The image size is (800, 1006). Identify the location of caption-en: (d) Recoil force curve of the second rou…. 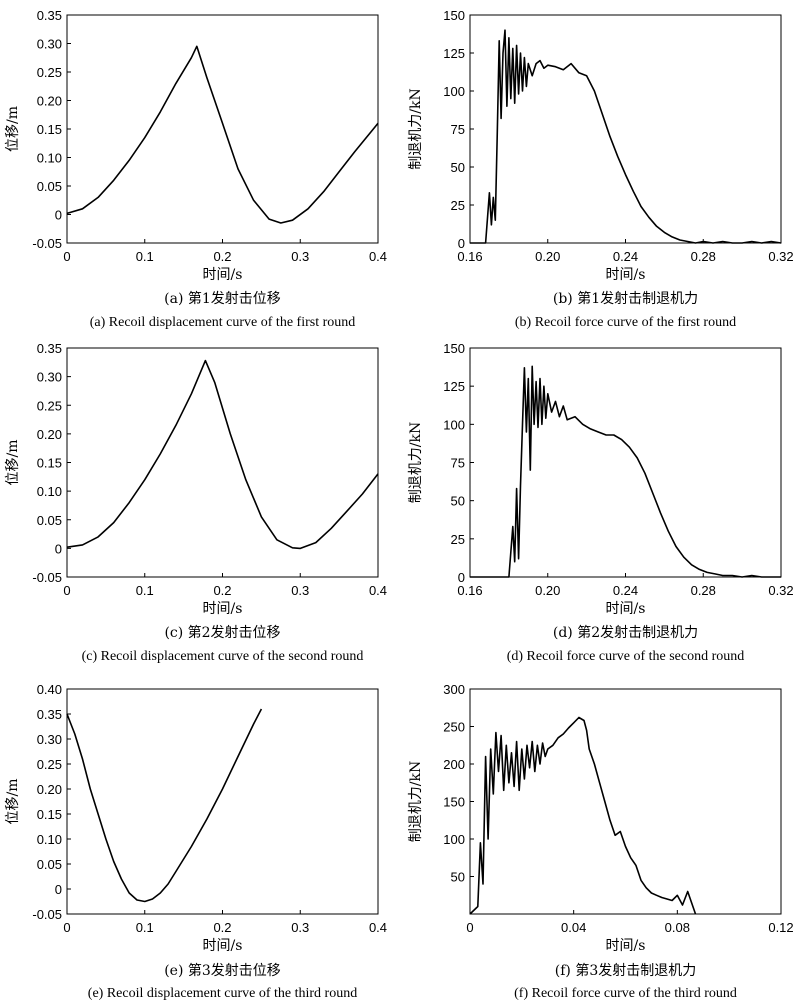
(626, 656).